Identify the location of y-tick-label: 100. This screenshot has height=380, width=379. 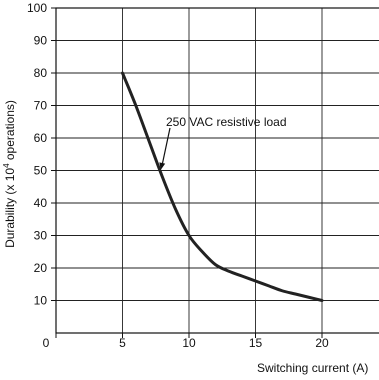
(37, 8).